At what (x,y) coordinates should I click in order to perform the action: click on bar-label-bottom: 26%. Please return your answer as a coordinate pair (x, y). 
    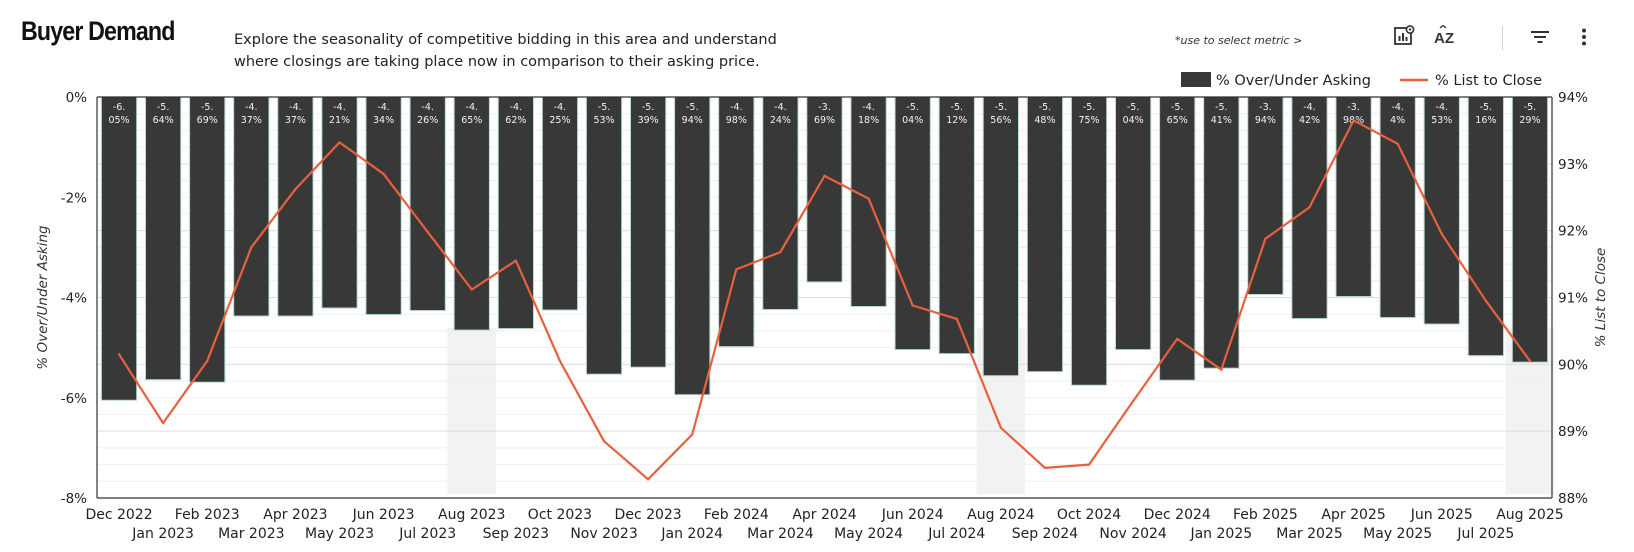
    Looking at the image, I should click on (427, 120).